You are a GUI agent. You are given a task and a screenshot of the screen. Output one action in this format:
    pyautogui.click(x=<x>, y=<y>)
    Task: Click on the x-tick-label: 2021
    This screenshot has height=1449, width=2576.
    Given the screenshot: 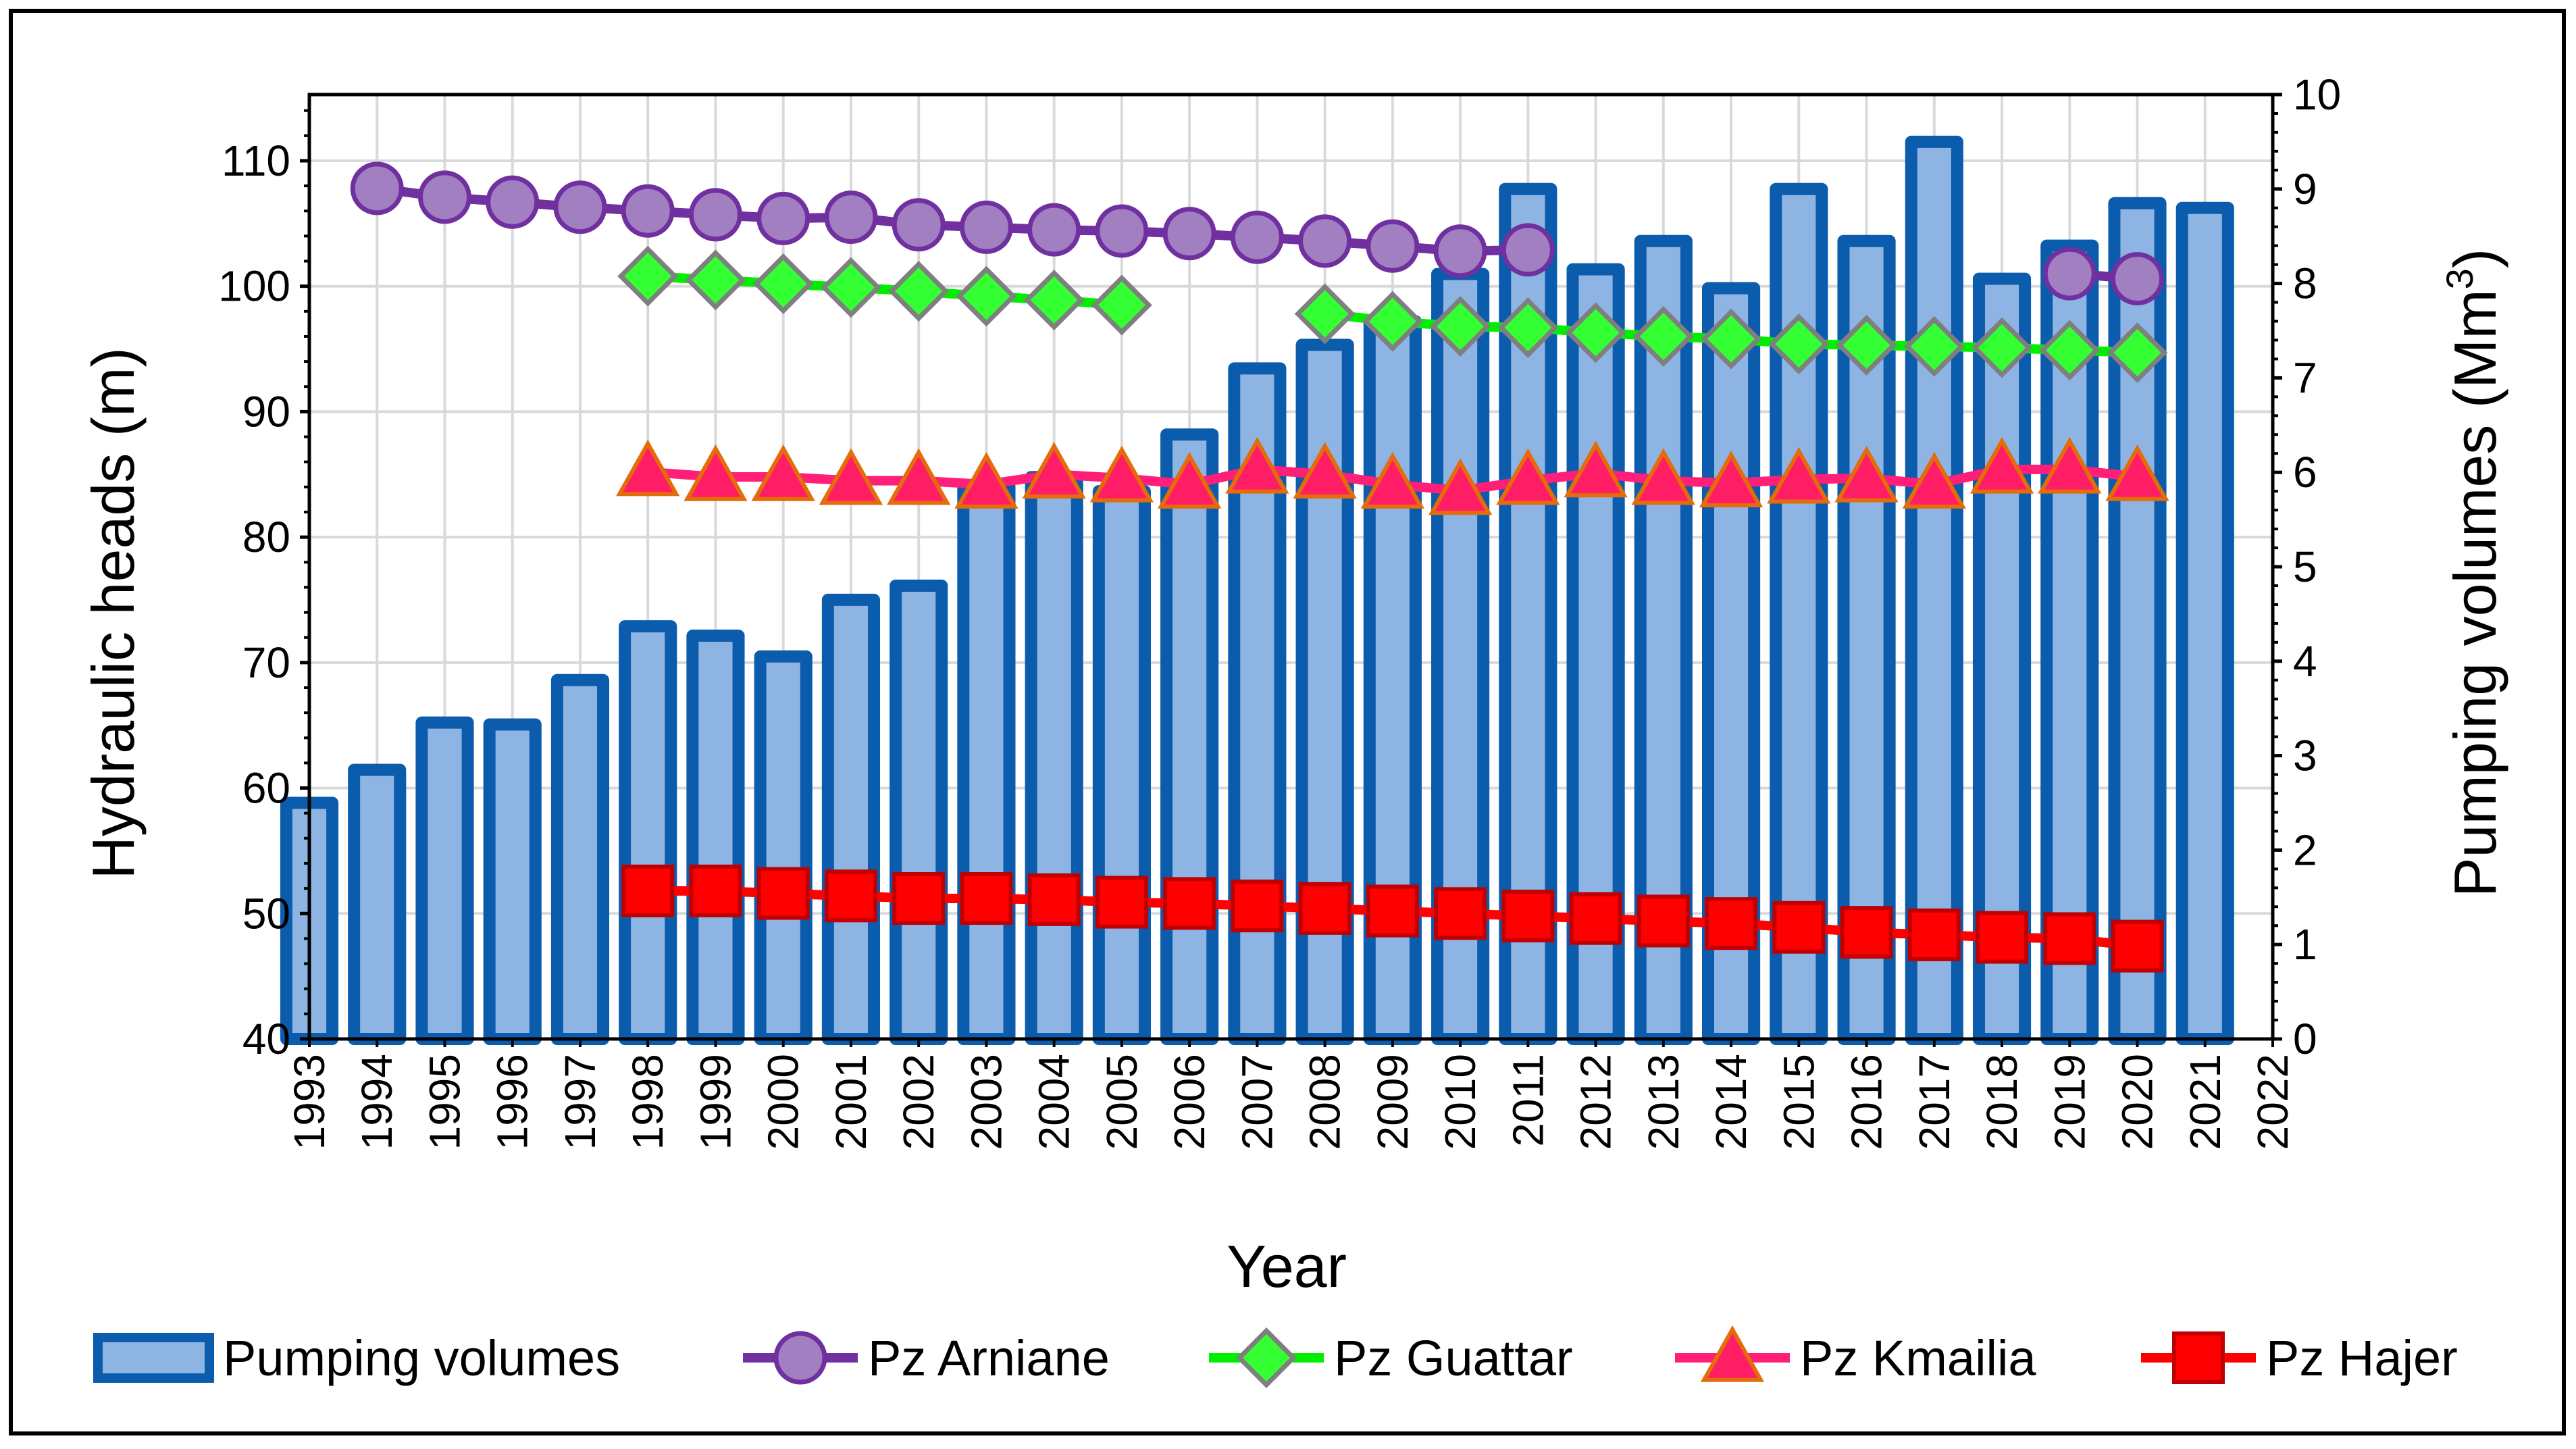 What is the action you would take?
    pyautogui.click(x=2205, y=1102)
    